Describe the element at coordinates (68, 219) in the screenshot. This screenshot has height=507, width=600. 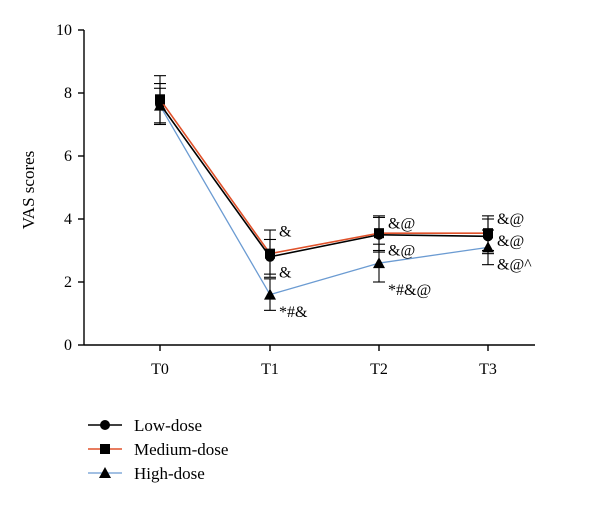
I see `y-tick-label: 4` at that location.